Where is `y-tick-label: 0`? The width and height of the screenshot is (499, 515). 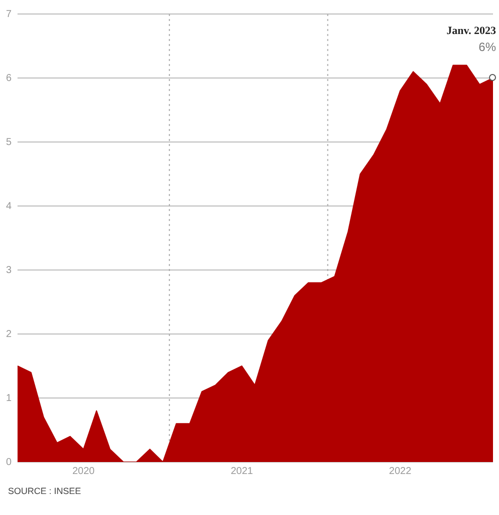
y-tick-label: 0 is located at coordinates (9, 462).